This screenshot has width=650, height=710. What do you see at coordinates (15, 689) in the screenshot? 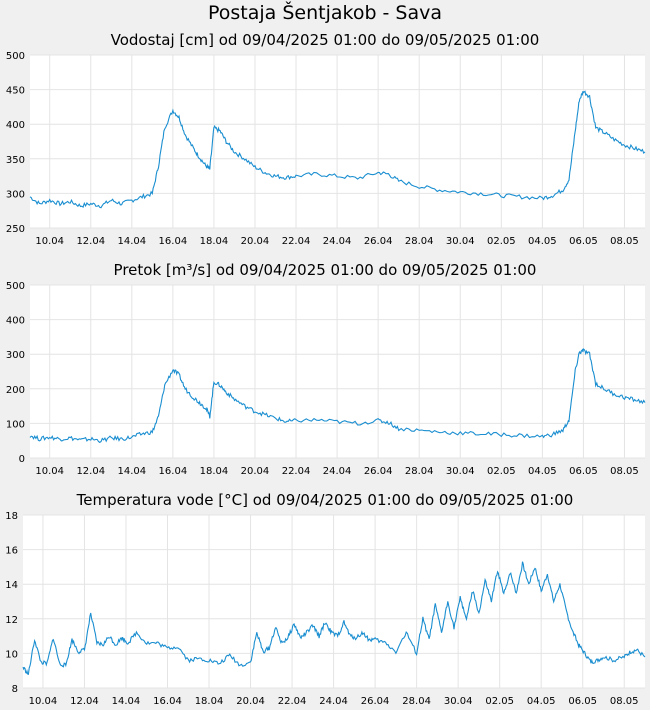
I see `y-tick-label: 8` at bounding box center [15, 689].